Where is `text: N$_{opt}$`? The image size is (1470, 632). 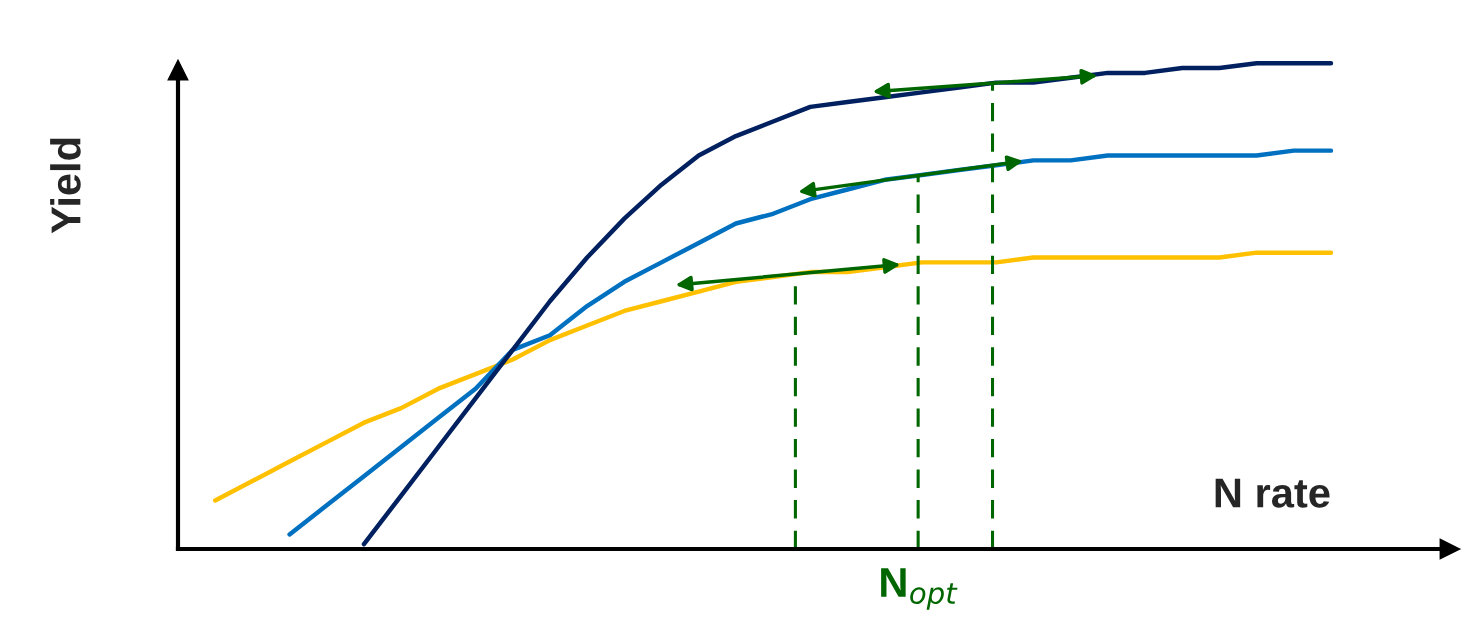 text: N$_{opt}$ is located at coordinates (919, 589).